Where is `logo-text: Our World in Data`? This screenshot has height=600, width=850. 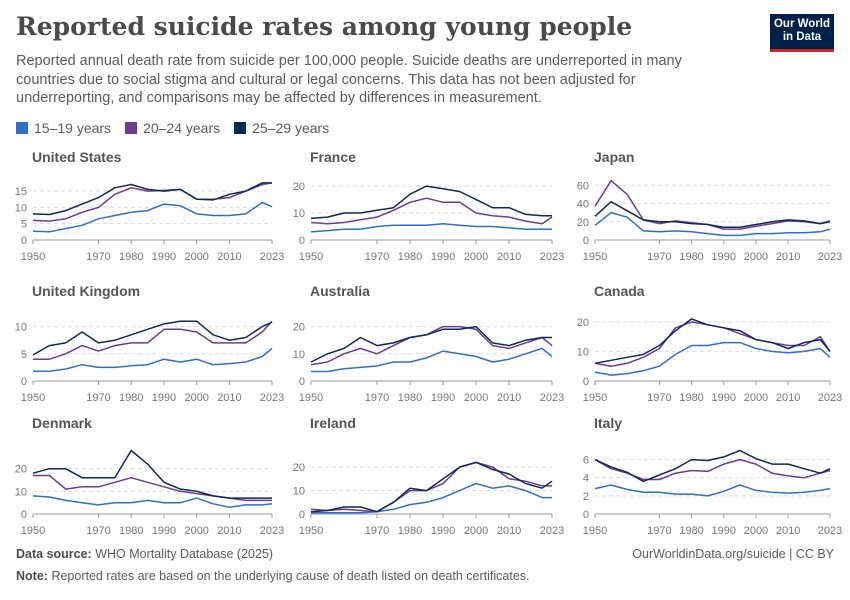 logo-text: Our World in Data is located at coordinates (801, 30).